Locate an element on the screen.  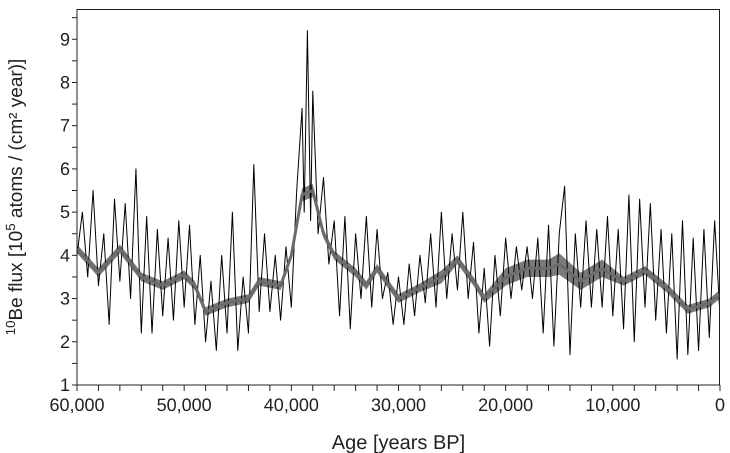
y-tick-label: 7 is located at coordinates (65, 126).